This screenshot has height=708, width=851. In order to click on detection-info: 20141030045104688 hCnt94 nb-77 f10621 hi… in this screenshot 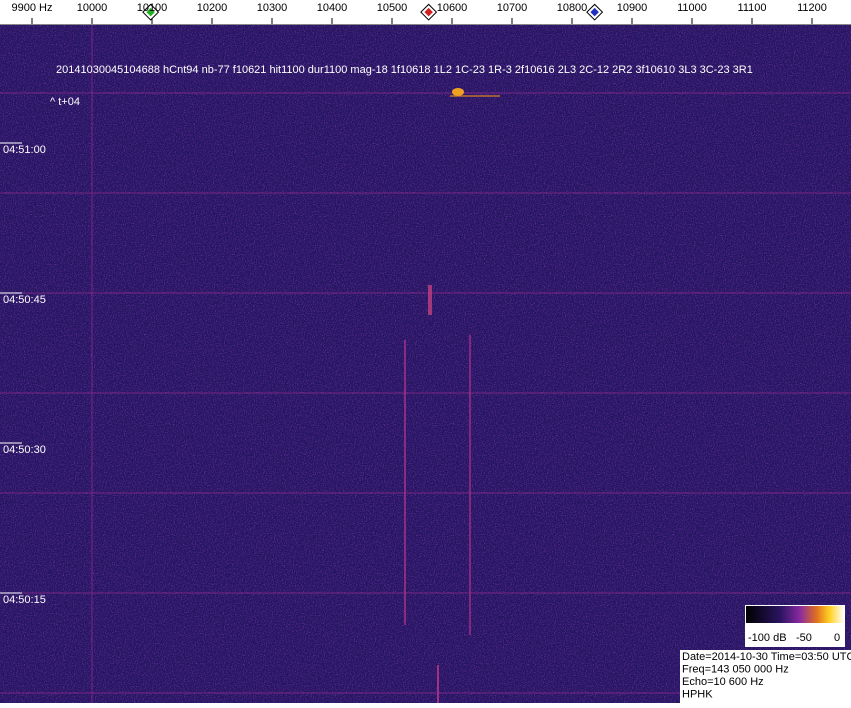, I will do `click(404, 70)`.